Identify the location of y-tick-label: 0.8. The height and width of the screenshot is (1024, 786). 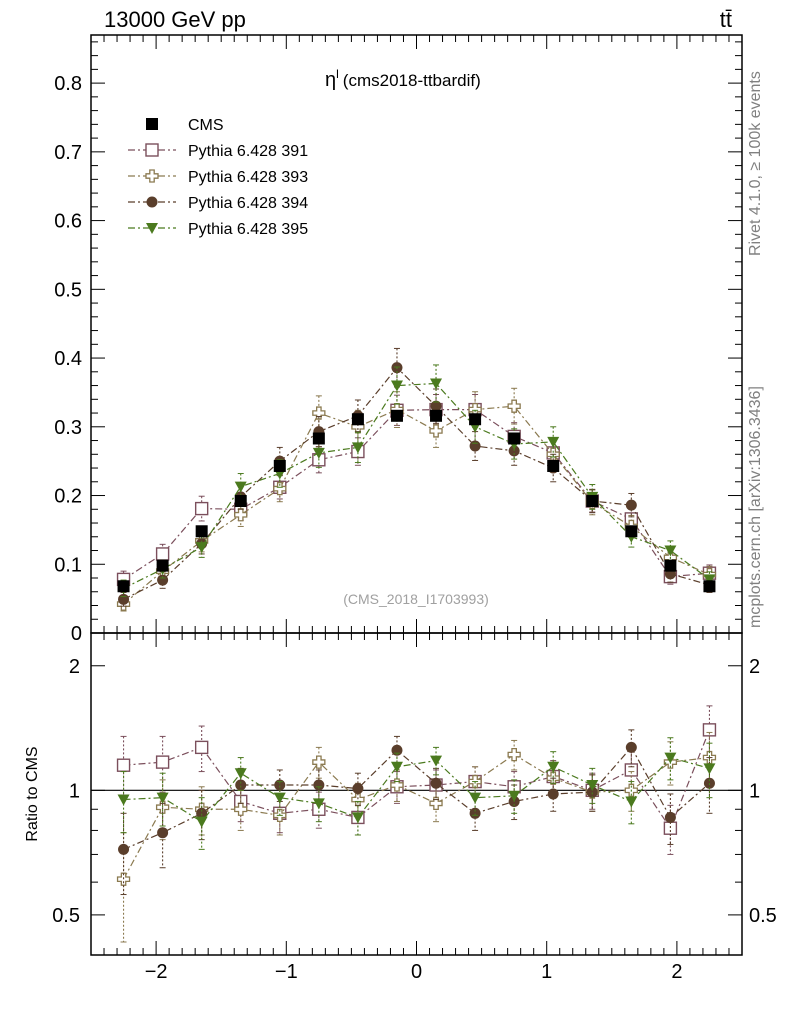
(68, 84).